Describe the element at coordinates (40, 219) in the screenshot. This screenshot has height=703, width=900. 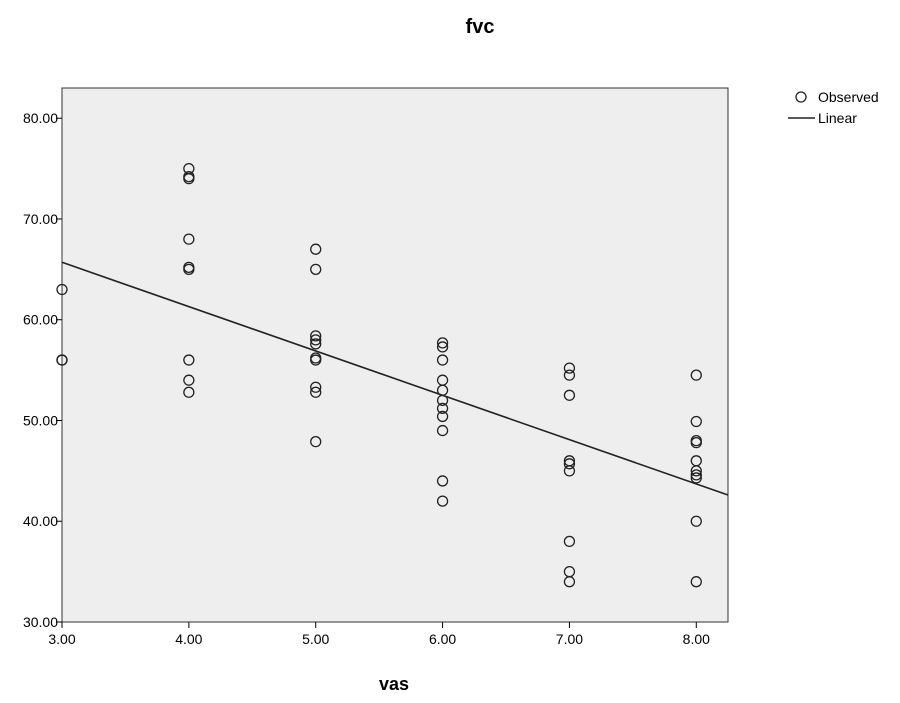
I see `y-tick-label: 70.00` at that location.